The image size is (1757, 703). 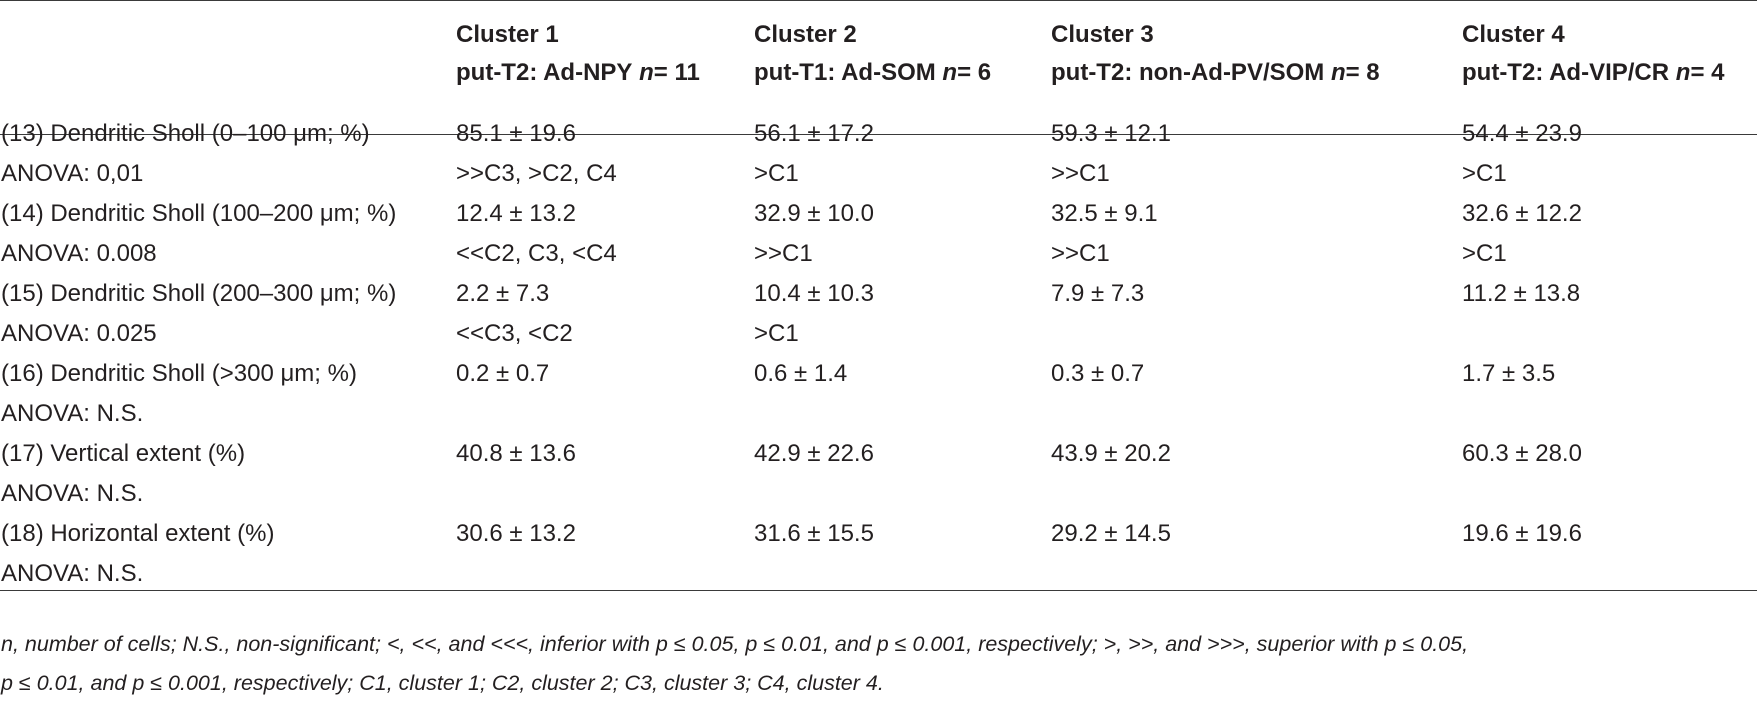 What do you see at coordinates (503, 373) in the screenshot?
I see `table-cell: 0.2 ± 0.7` at bounding box center [503, 373].